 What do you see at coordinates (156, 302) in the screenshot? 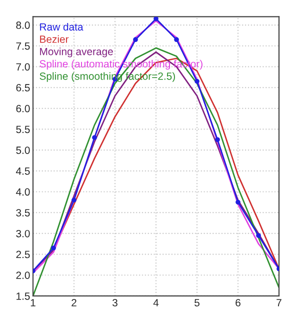
I see `x-tick-label: 4` at bounding box center [156, 302].